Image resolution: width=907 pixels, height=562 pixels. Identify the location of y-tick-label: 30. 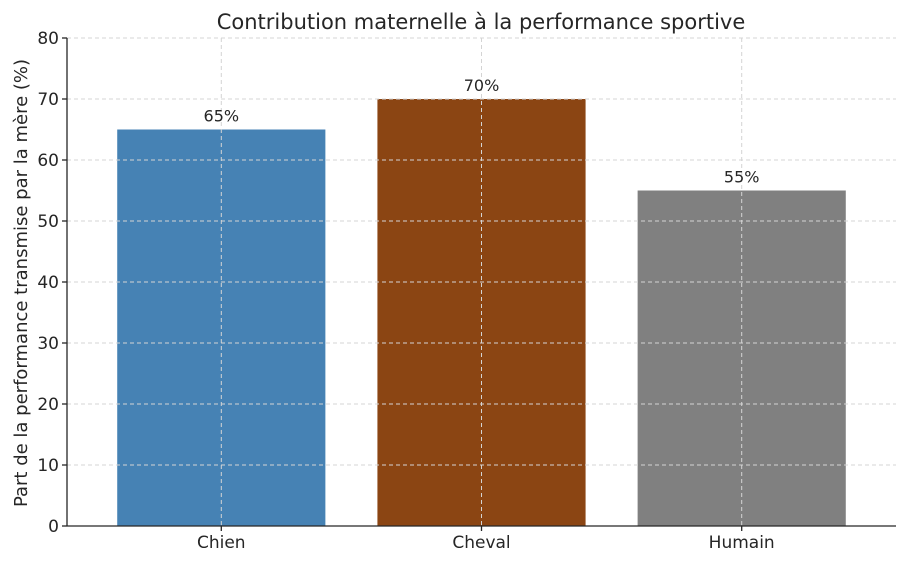
(48, 344).